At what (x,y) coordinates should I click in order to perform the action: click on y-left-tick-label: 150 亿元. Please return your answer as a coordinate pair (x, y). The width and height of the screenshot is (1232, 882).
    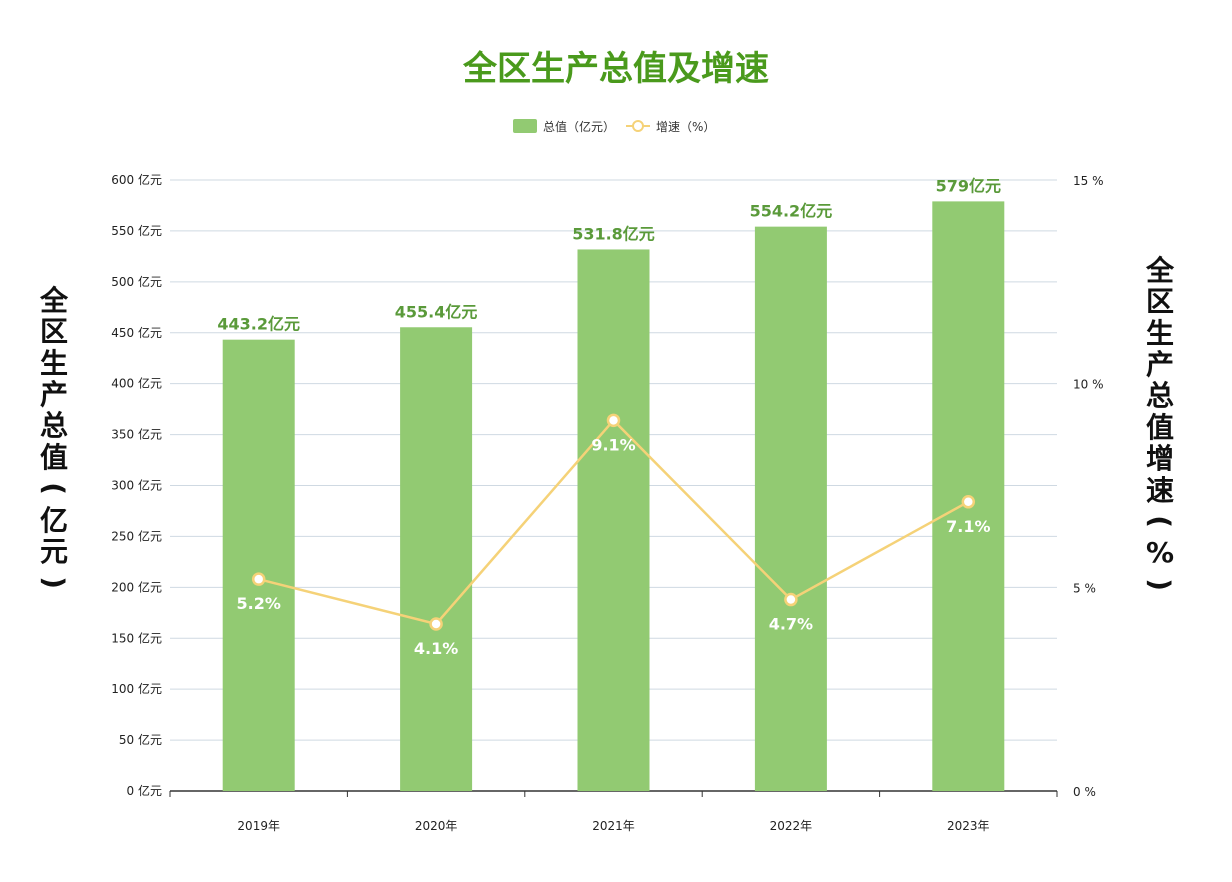
    Looking at the image, I should click on (136, 637).